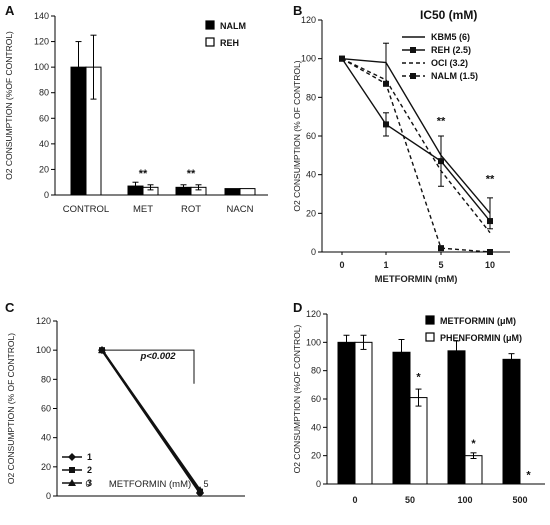  Describe the element at coordinates (89, 457) in the screenshot. I see `legend-label: 1` at that location.